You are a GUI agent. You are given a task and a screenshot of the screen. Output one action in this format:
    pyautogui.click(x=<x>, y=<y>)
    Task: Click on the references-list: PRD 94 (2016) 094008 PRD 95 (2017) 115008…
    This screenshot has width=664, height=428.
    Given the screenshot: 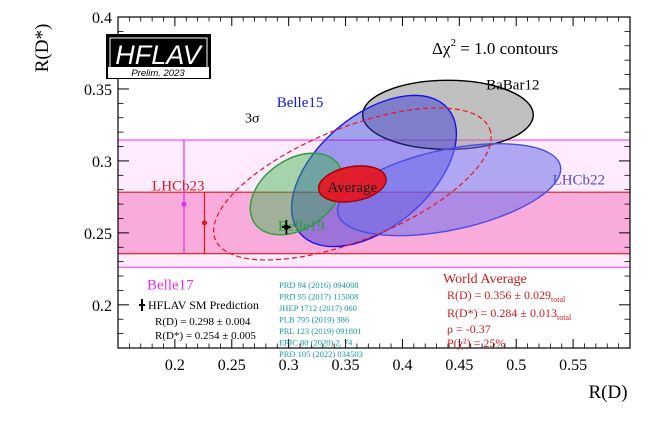 What is the action you would take?
    pyautogui.click(x=321, y=319)
    